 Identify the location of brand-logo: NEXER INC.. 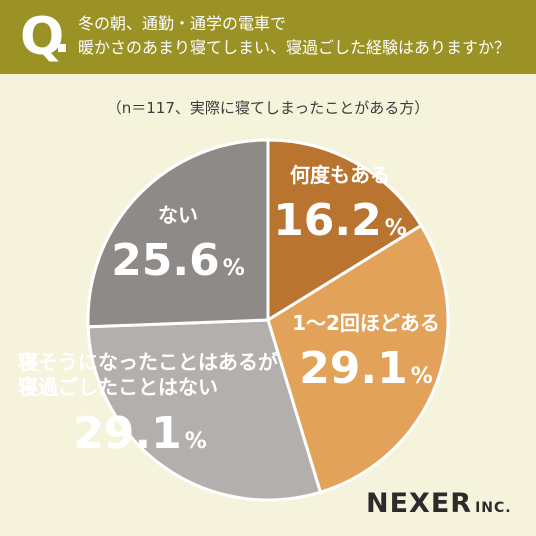
(441, 505).